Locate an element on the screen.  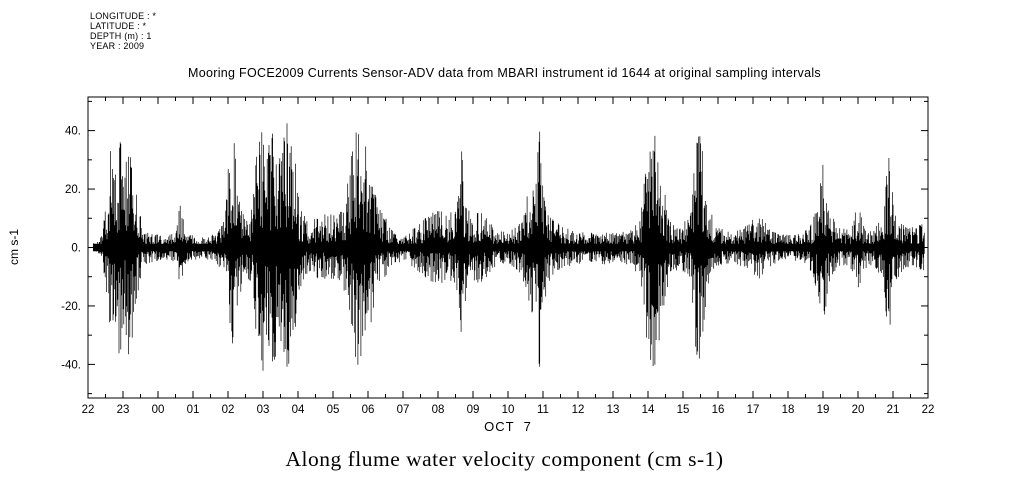
x-tick-label: 20 is located at coordinates (858, 410).